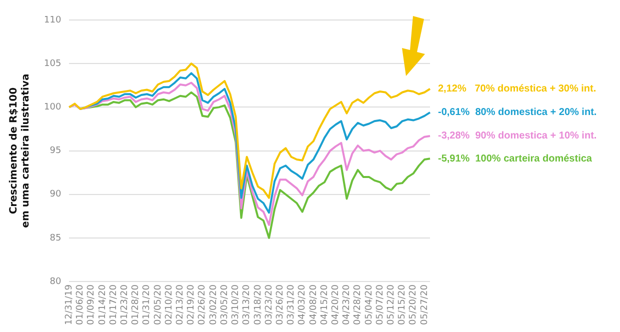  I want to click on x-tick-label: 02/05/20, so click(158, 304).